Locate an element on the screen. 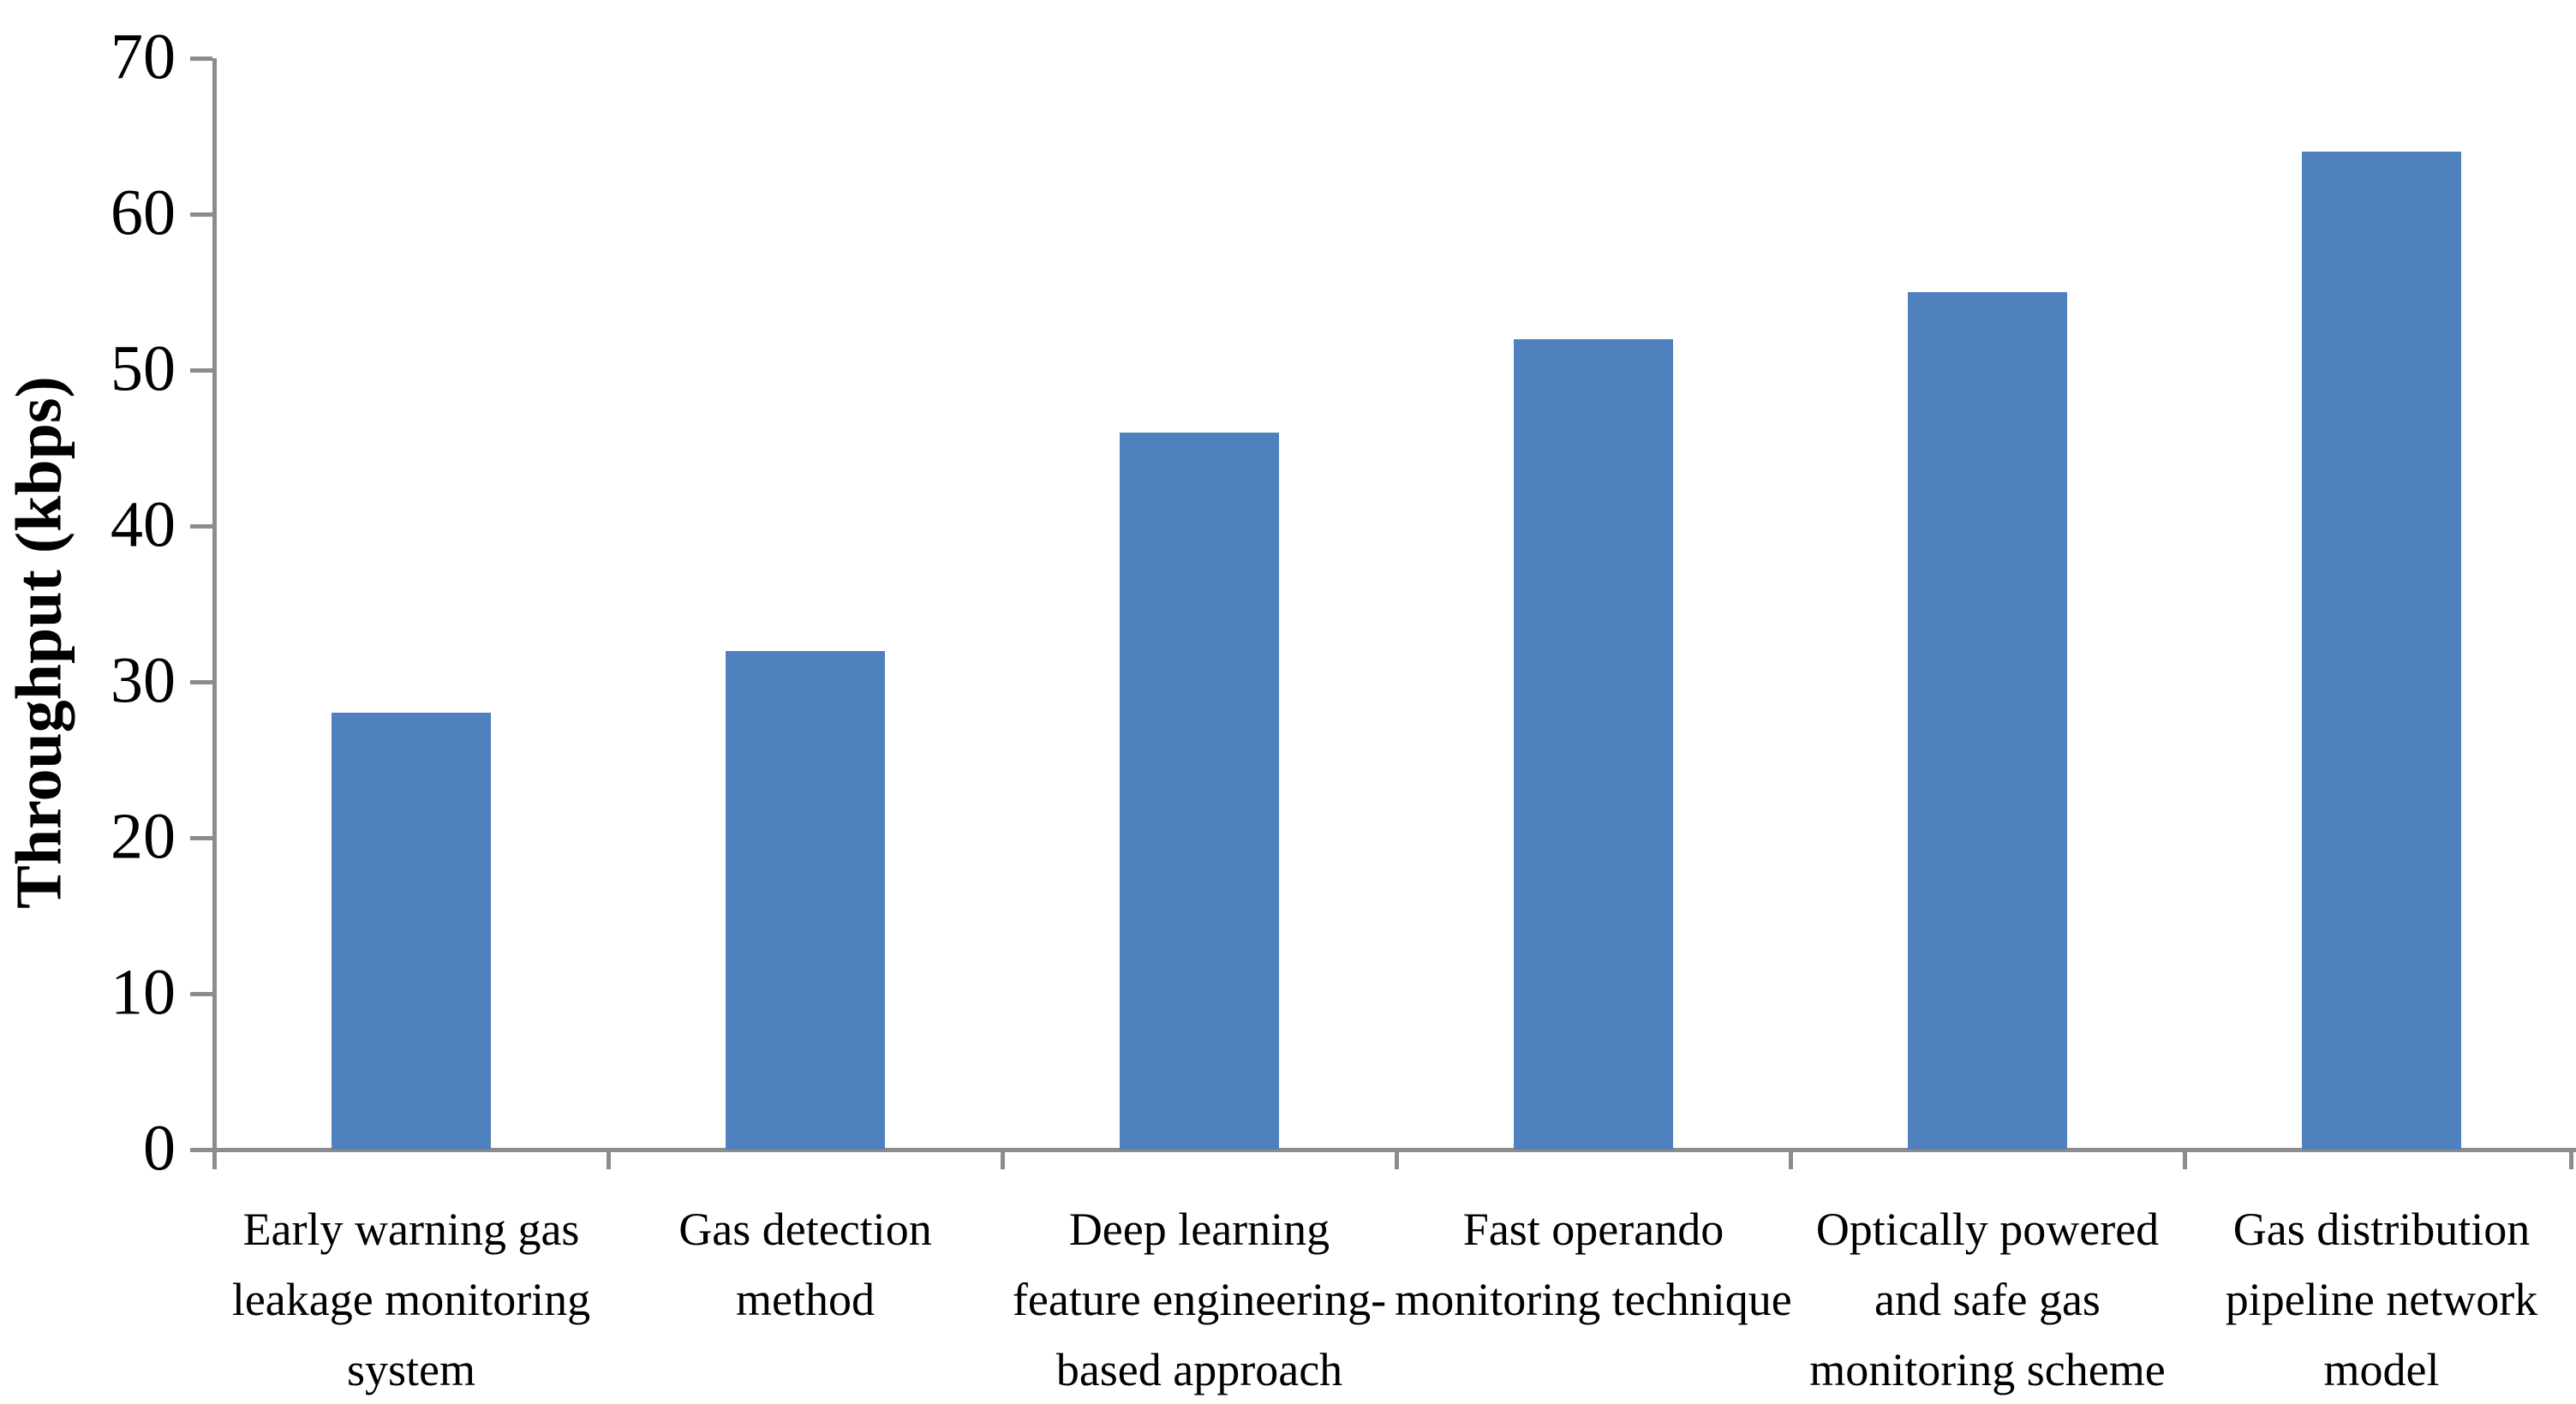 This screenshot has width=2576, height=1404. y-tick-label: 70 is located at coordinates (143, 57).